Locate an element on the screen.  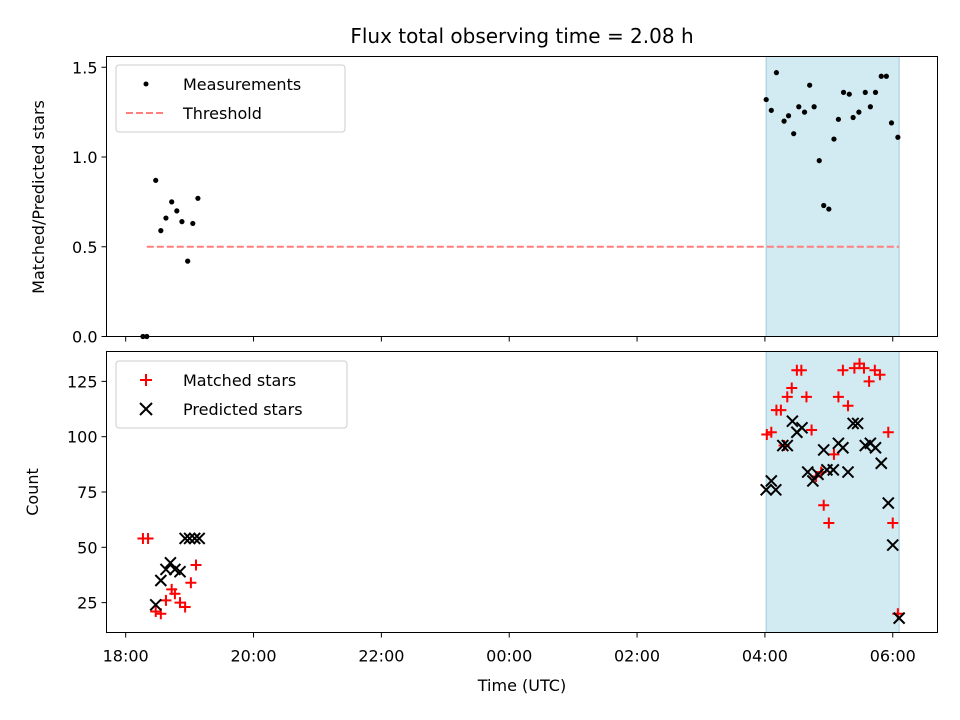
top-shaded-interval is located at coordinates (832, 196).